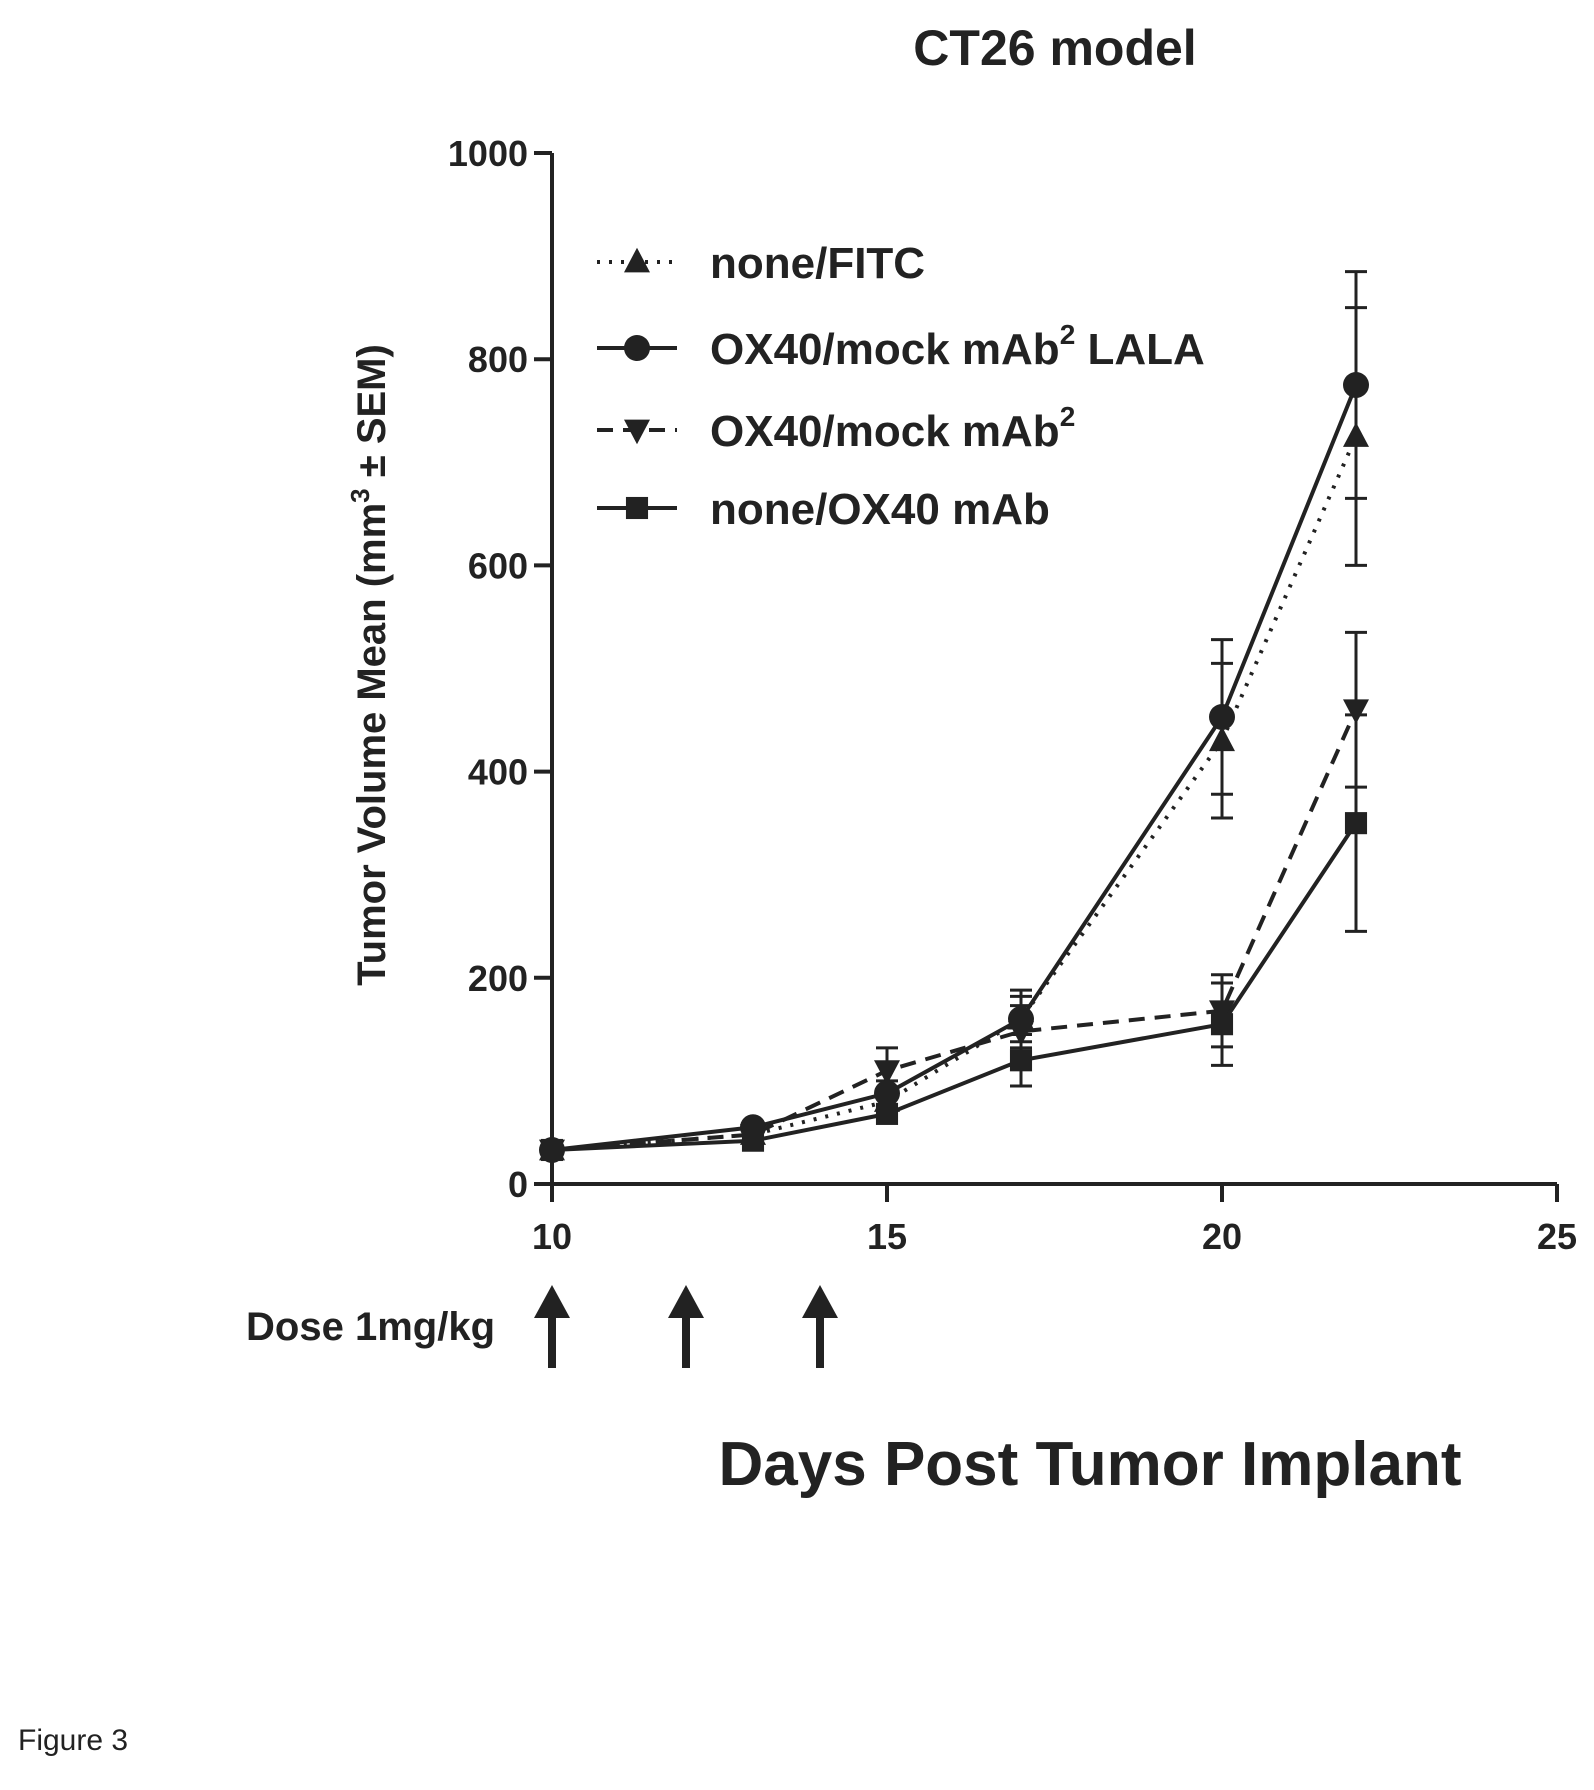 This screenshot has width=1594, height=1790. Describe the element at coordinates (1054, 48) in the screenshot. I see `chart-title: CT26 model` at that location.